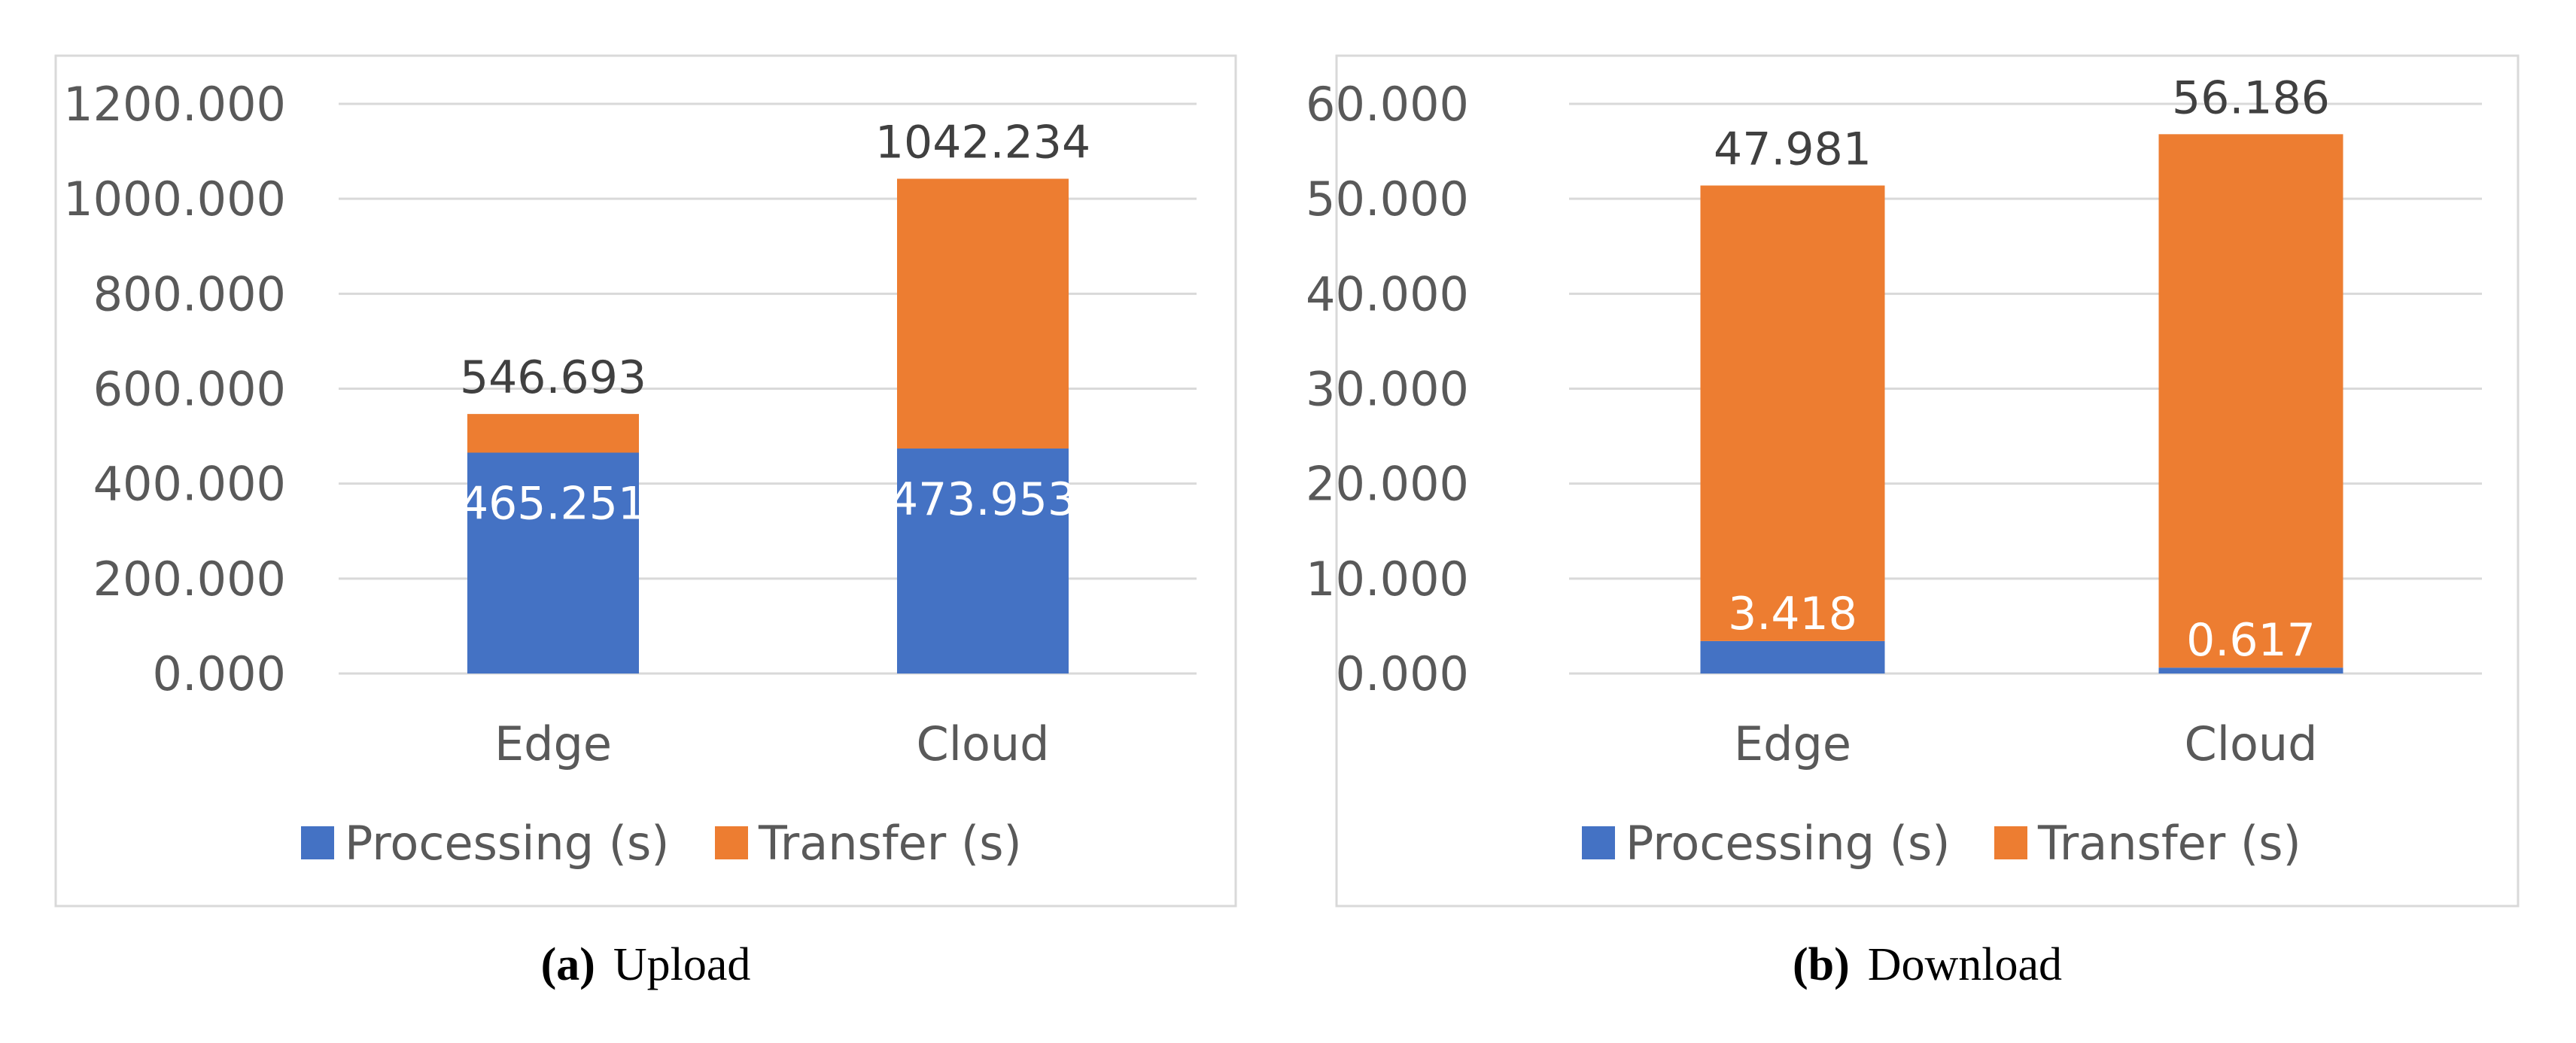  Describe the element at coordinates (1822, 964) in the screenshot. I see `caption-label: (b)` at that location.